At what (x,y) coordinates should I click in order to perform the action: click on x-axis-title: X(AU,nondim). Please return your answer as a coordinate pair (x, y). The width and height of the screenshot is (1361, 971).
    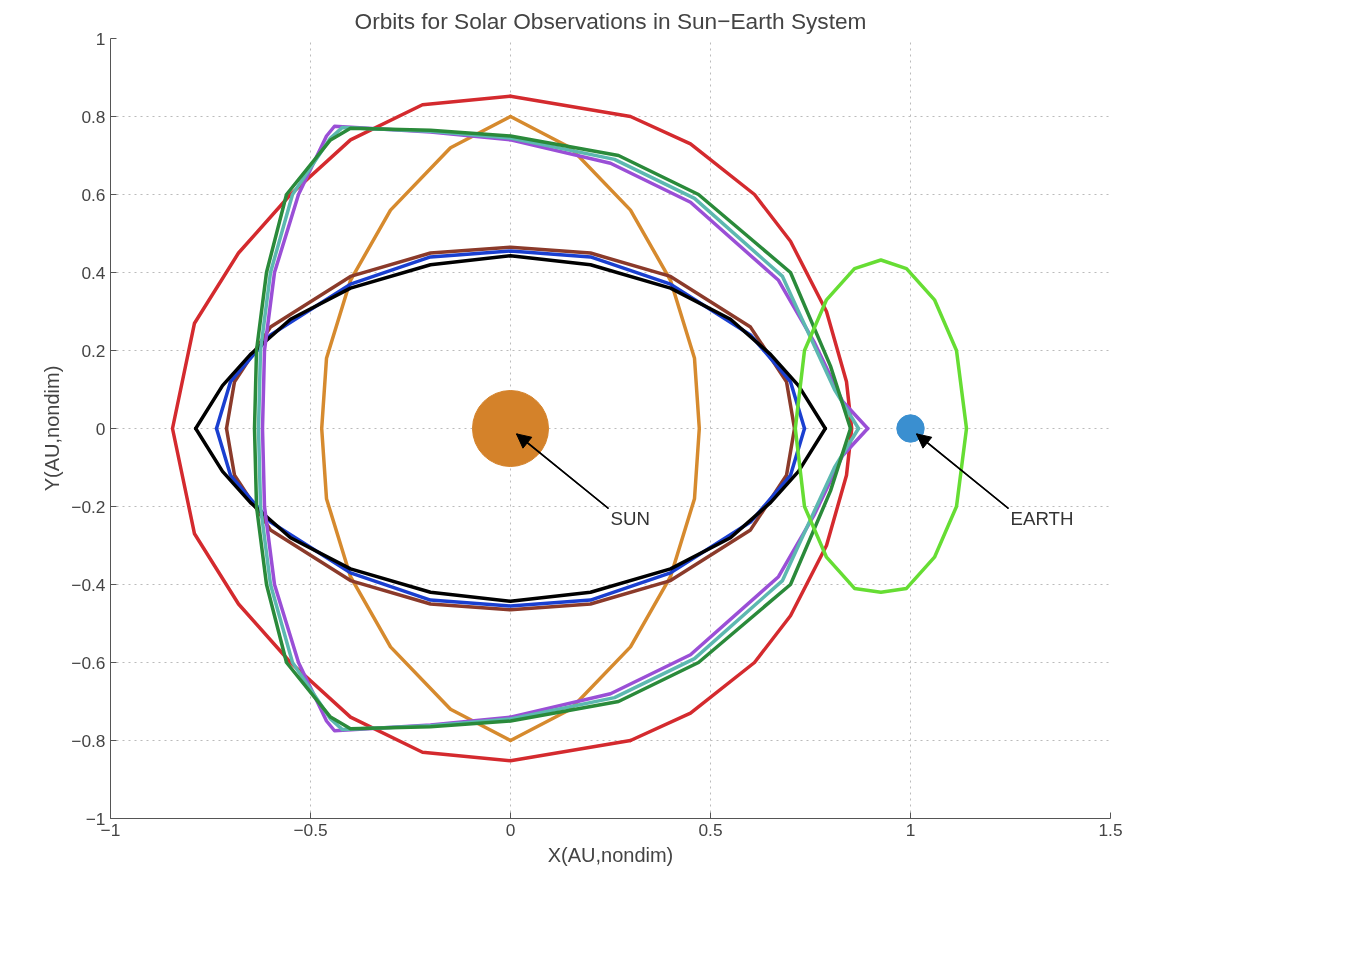
    Looking at the image, I should click on (610, 854).